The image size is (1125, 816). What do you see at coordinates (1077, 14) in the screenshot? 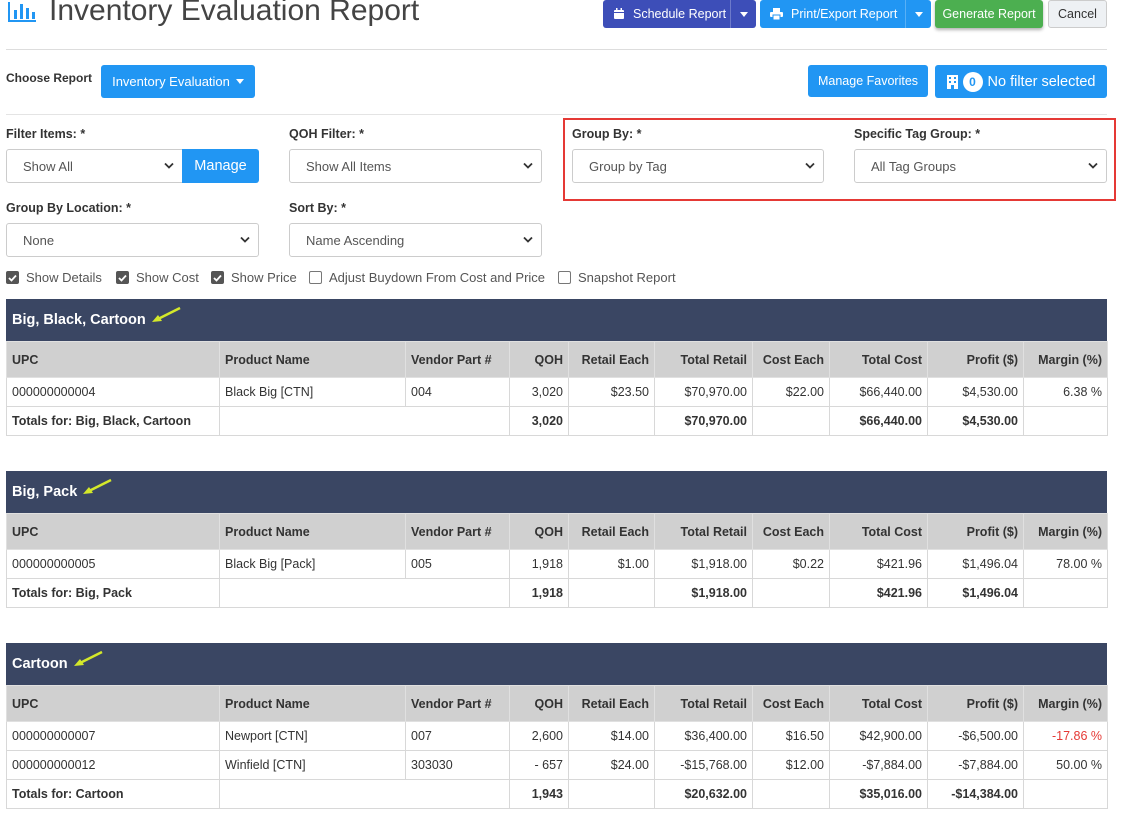
I see `cancel-button: Cancel` at bounding box center [1077, 14].